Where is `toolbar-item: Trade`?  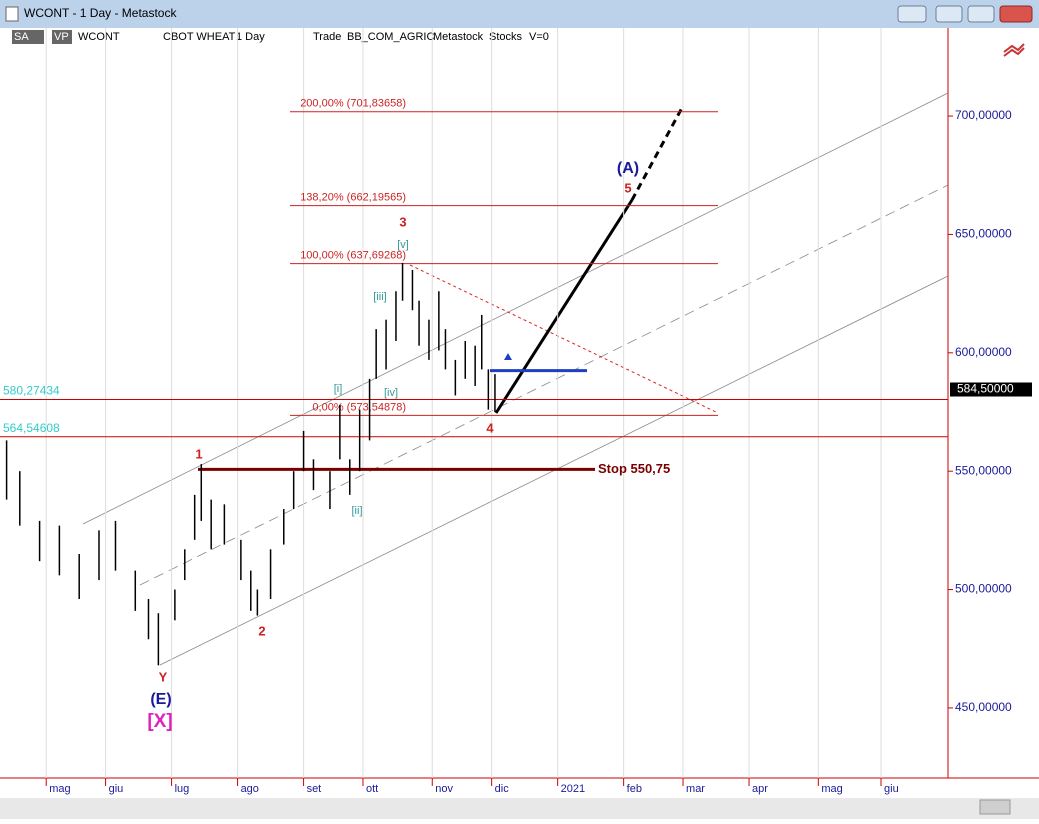 toolbar-item: Trade is located at coordinates (327, 37).